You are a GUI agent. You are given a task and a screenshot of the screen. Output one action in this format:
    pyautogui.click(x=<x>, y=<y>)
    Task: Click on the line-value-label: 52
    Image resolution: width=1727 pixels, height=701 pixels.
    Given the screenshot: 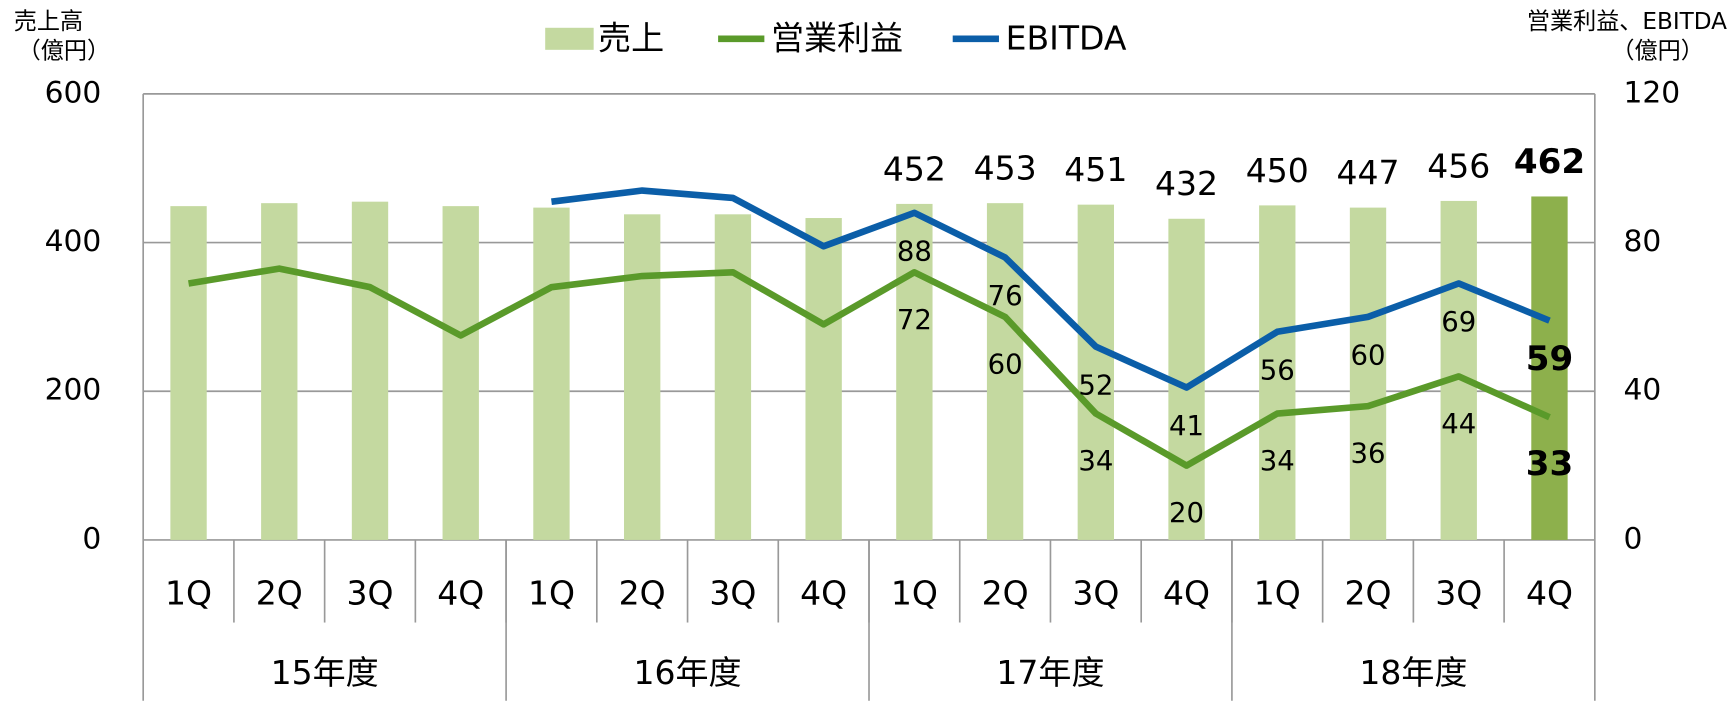 What is the action you would take?
    pyautogui.click(x=1095, y=385)
    